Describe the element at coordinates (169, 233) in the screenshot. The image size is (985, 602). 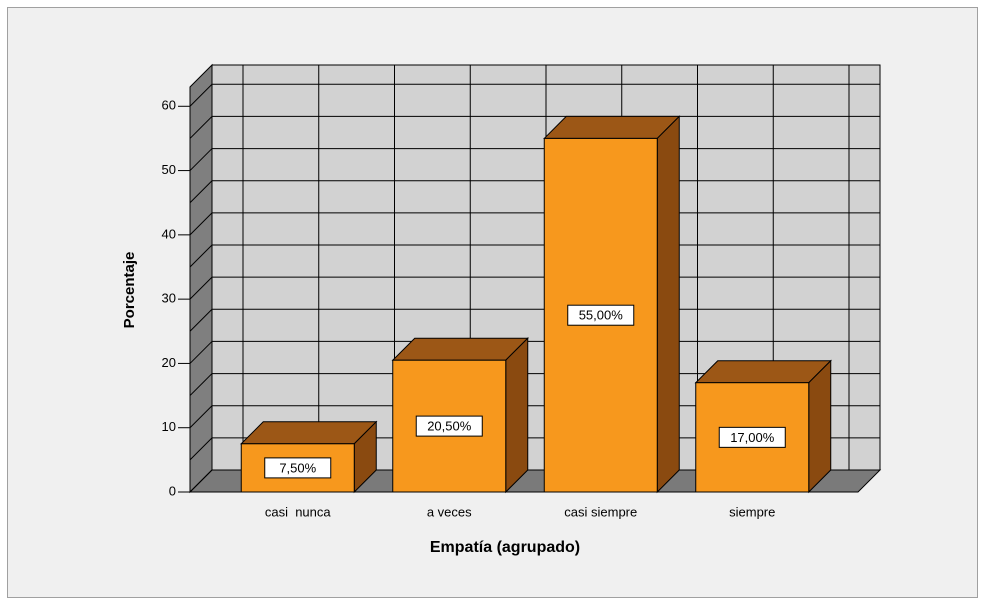
I see `y-tick-label: 40` at that location.